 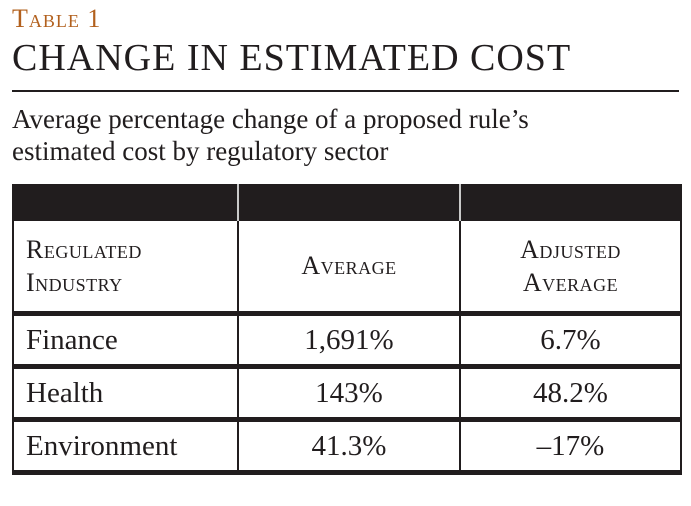 I want to click on average-cell: 41.3%, so click(x=349, y=447).